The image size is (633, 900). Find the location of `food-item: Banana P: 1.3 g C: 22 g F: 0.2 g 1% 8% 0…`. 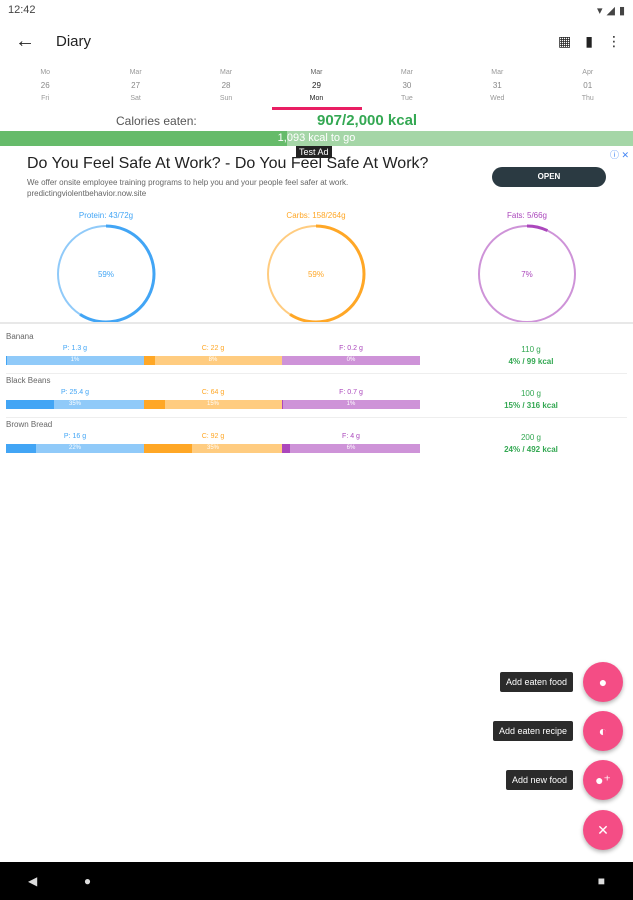

food-item: Banana P: 1.3 g C: 22 g F: 0.2 g 1% 8% 0… is located at coordinates (316, 352).